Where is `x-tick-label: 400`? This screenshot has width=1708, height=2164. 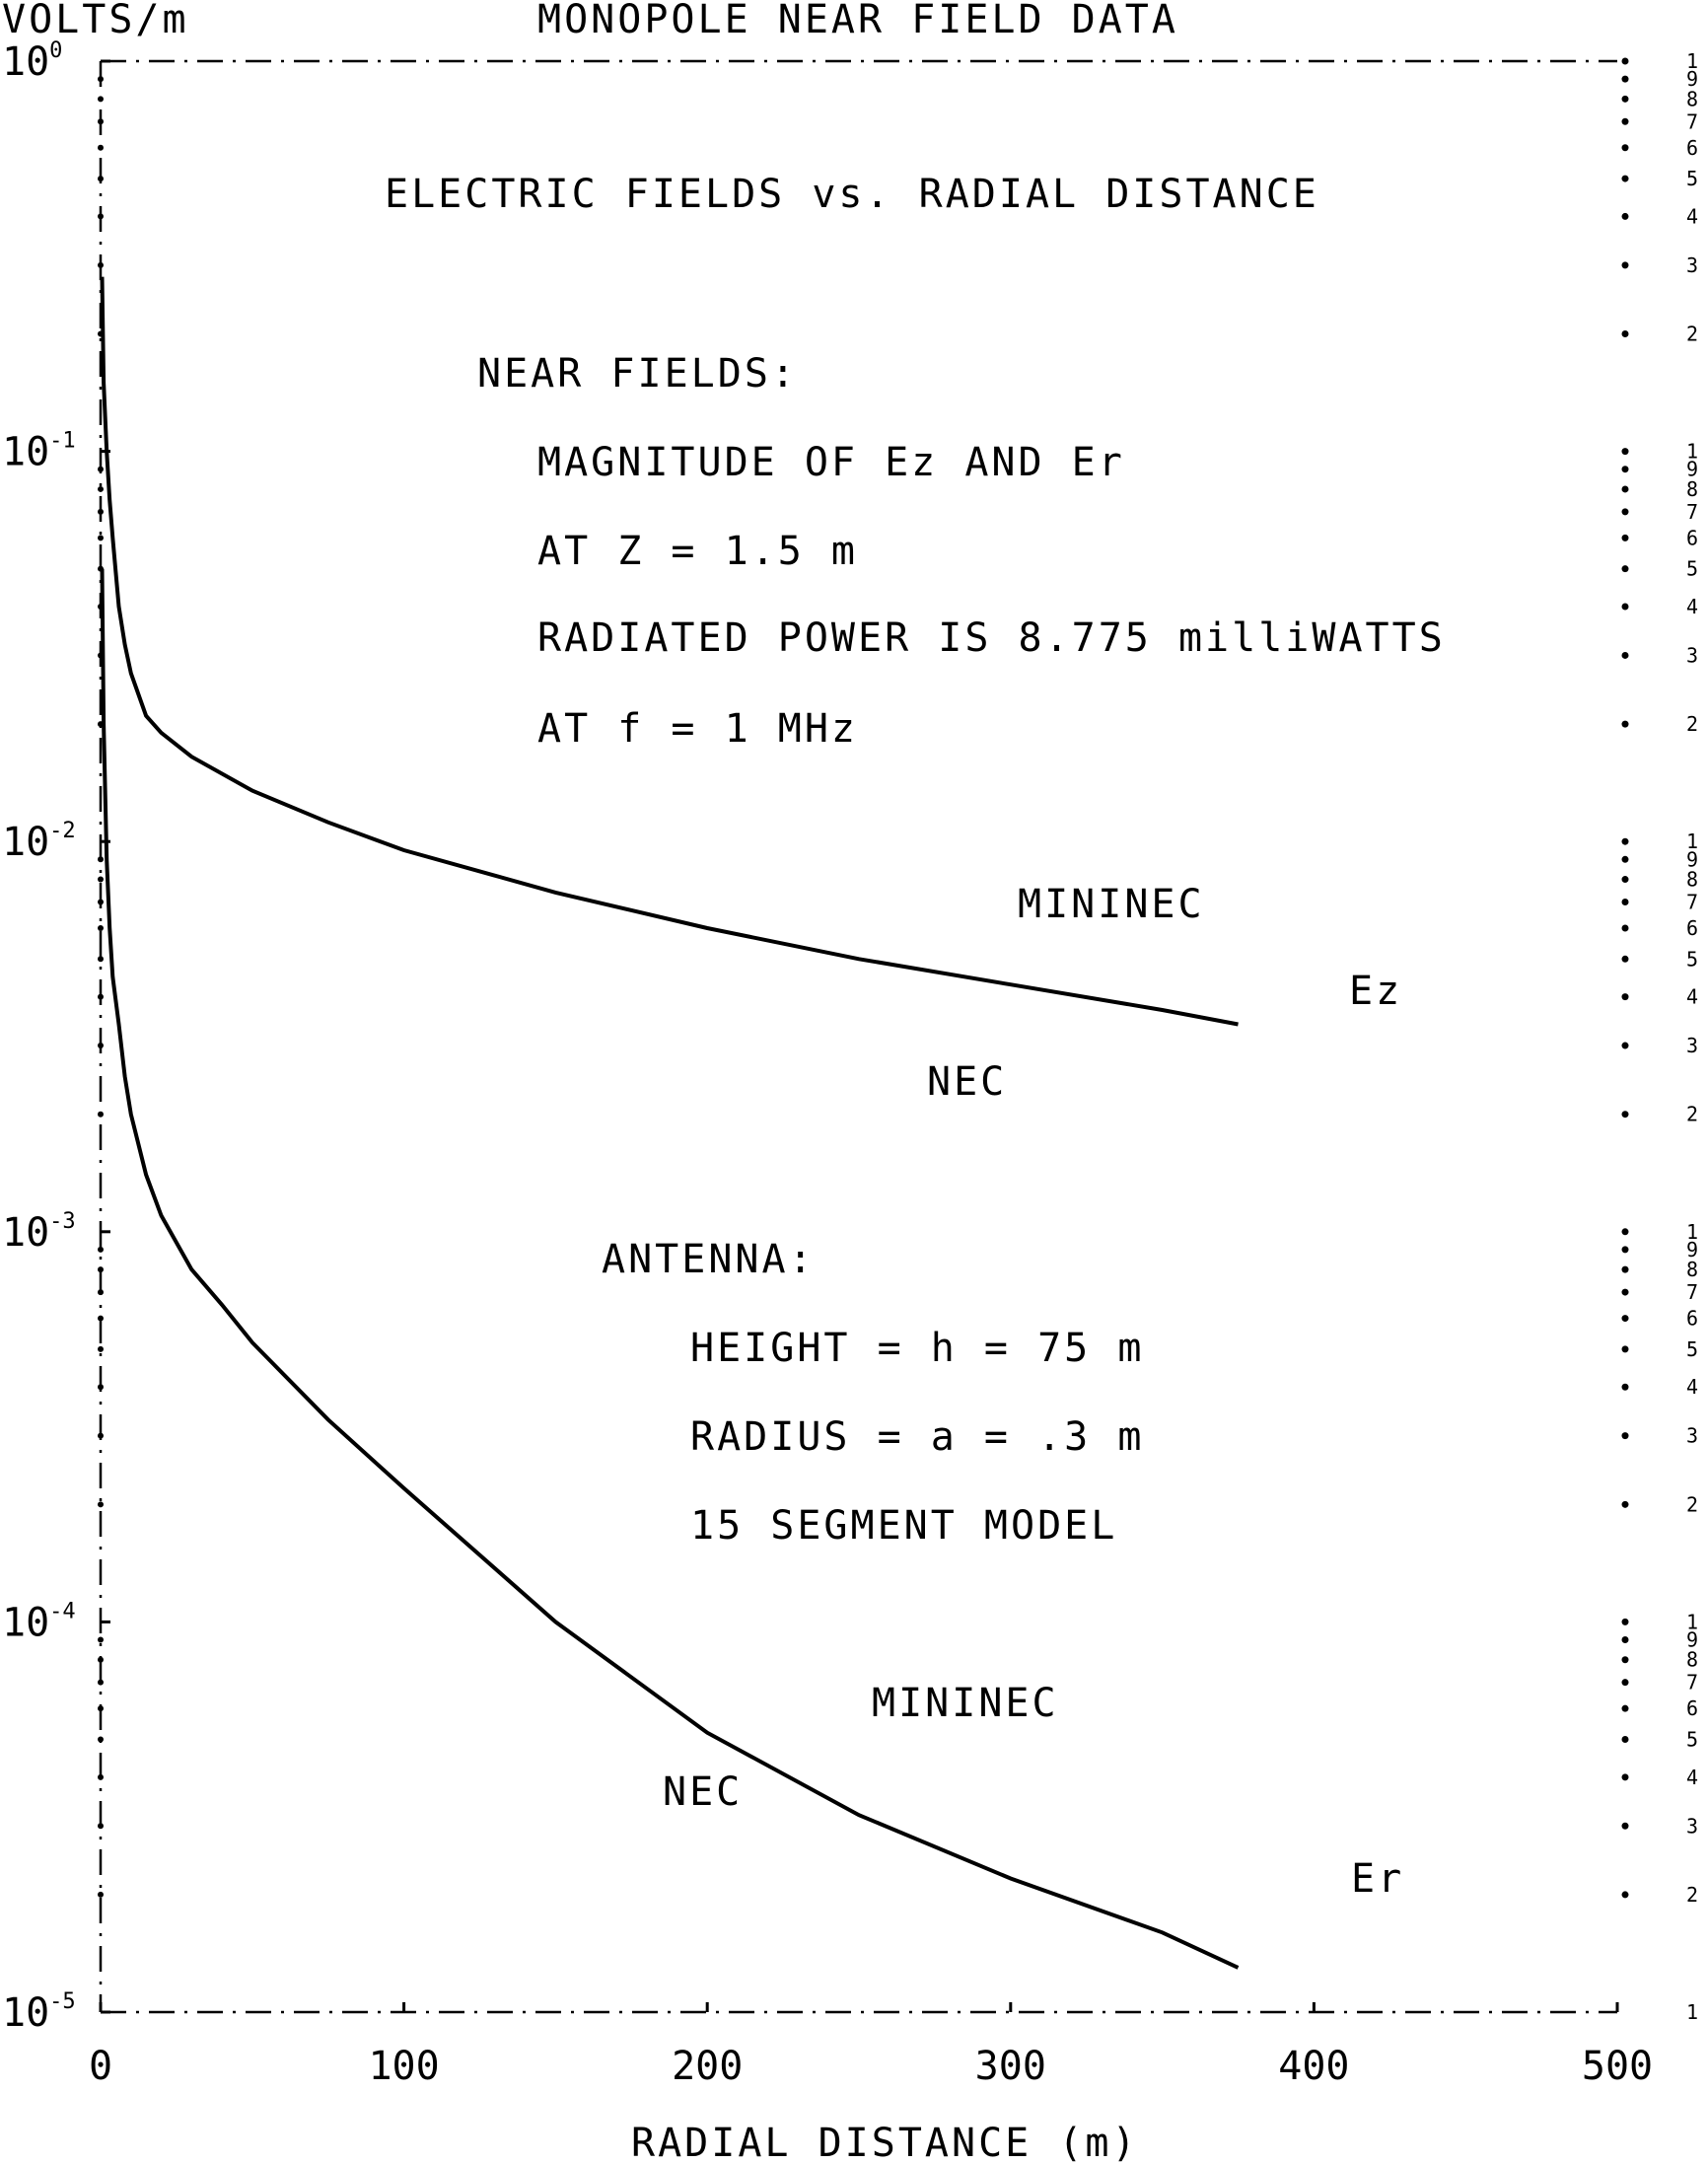 x-tick-label: 400 is located at coordinates (1313, 2066).